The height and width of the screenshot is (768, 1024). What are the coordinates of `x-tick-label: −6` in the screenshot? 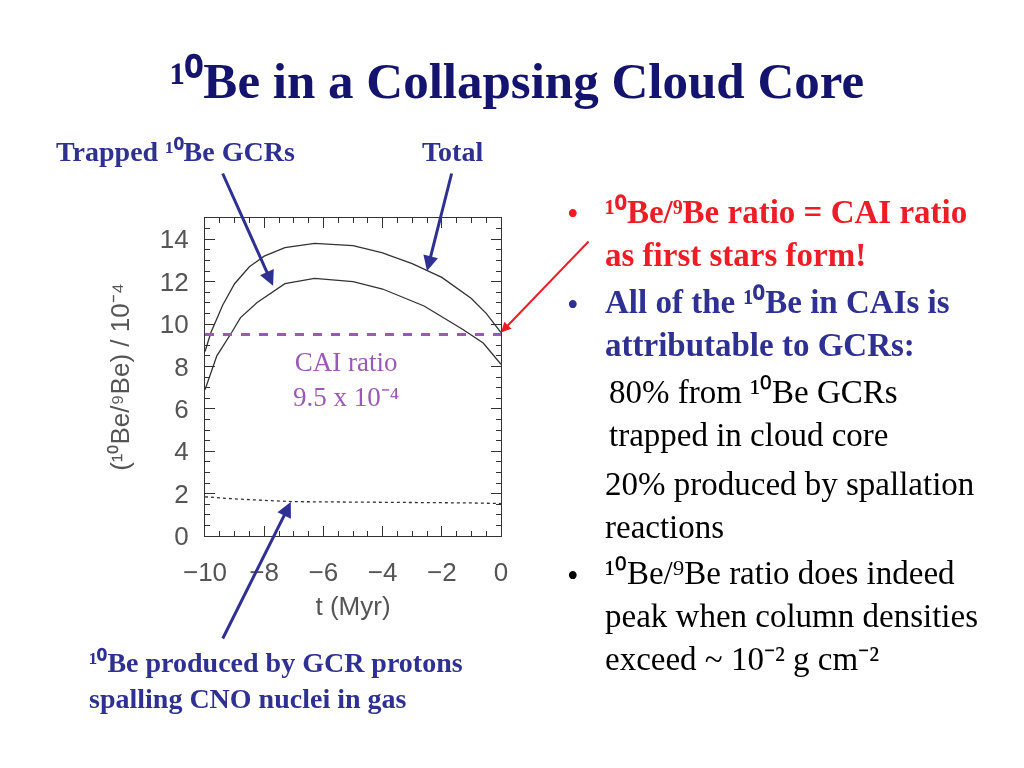 It's located at (323, 572).